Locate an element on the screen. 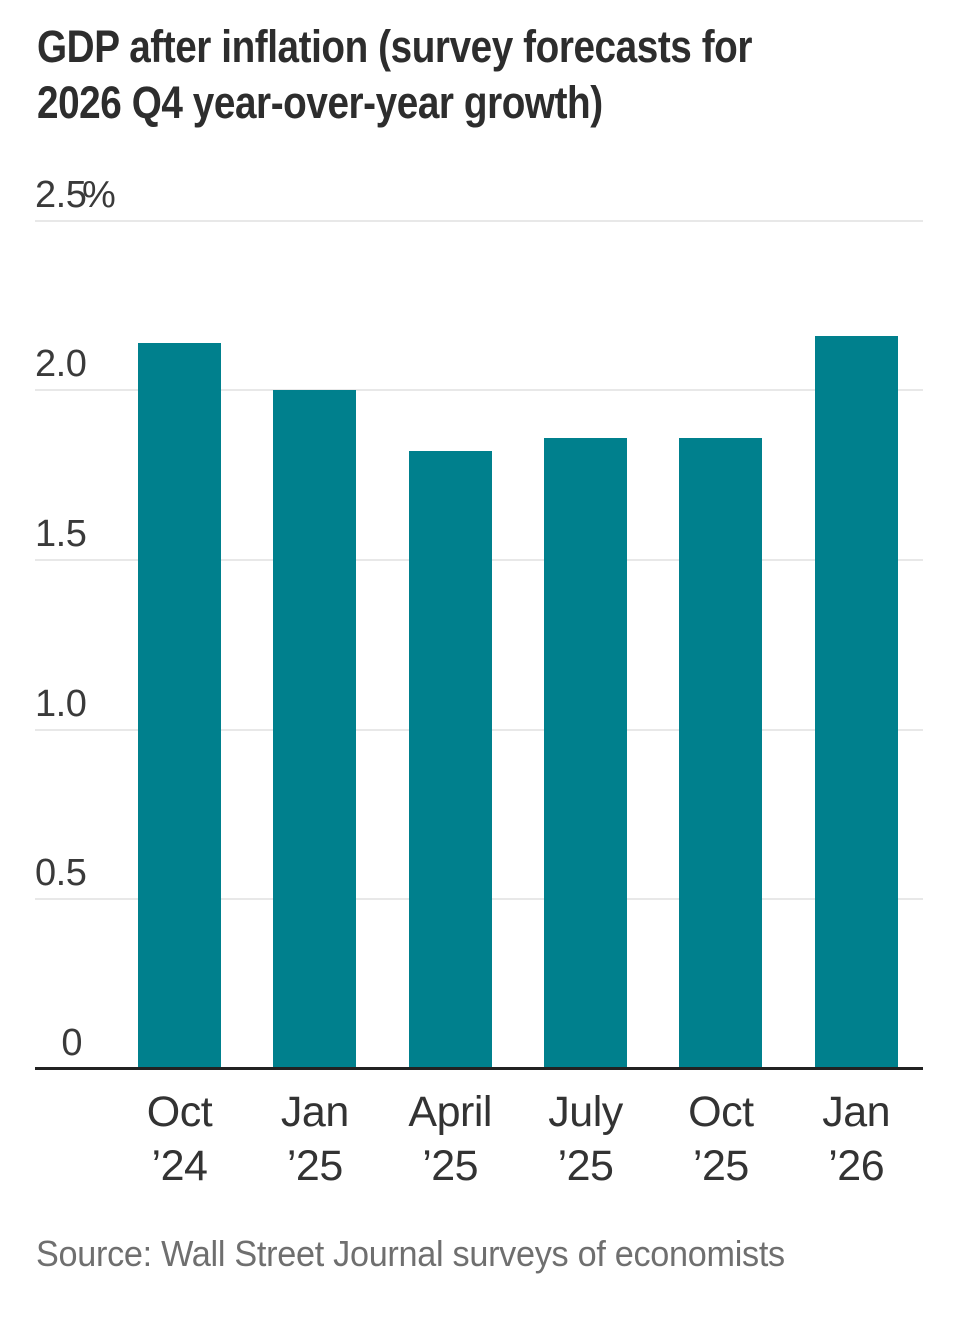 This screenshot has height=1332, width=966. bar-April-’25 is located at coordinates (450, 760).